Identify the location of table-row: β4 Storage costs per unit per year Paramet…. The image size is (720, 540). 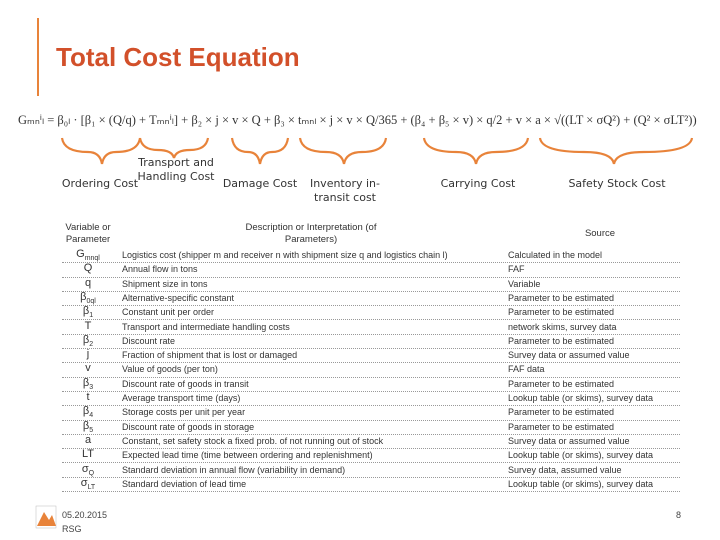
(371, 413).